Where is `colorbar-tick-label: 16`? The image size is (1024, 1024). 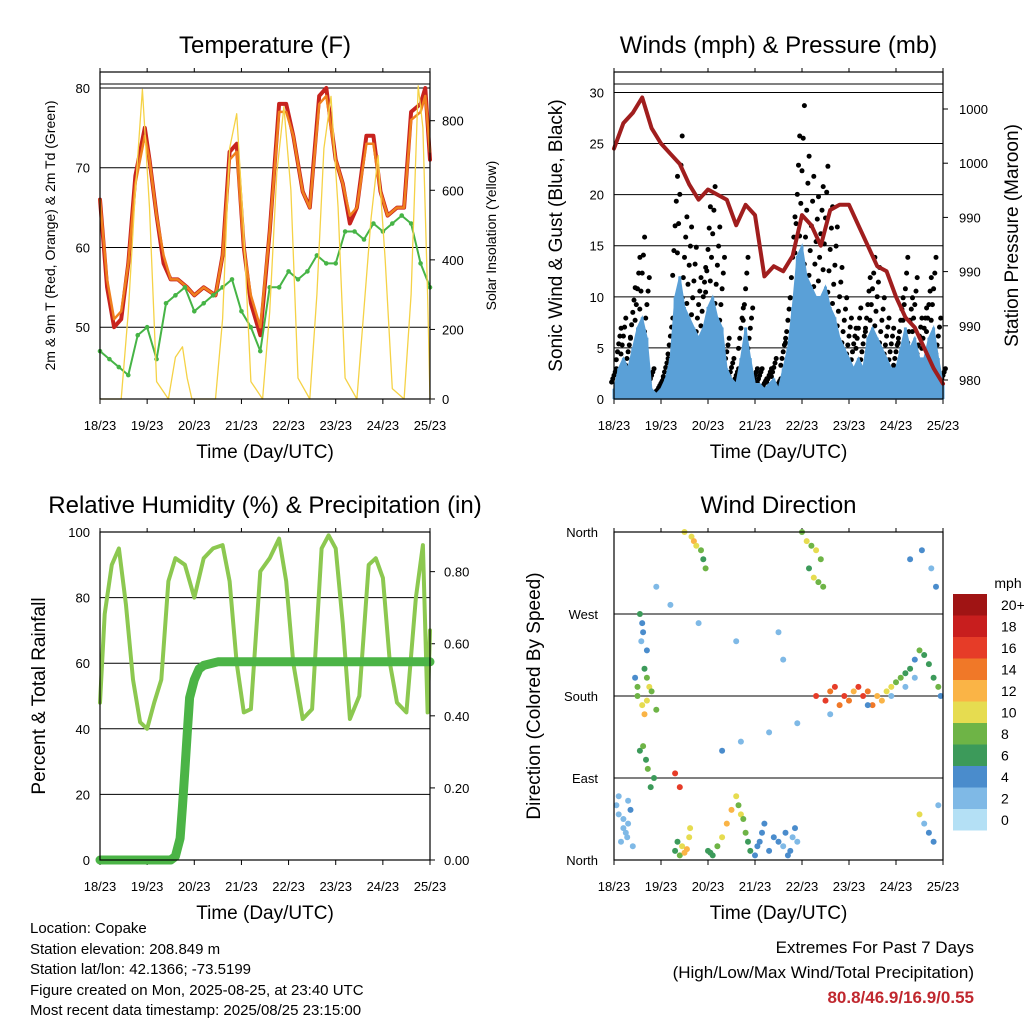 colorbar-tick-label: 16 is located at coordinates (1009, 648).